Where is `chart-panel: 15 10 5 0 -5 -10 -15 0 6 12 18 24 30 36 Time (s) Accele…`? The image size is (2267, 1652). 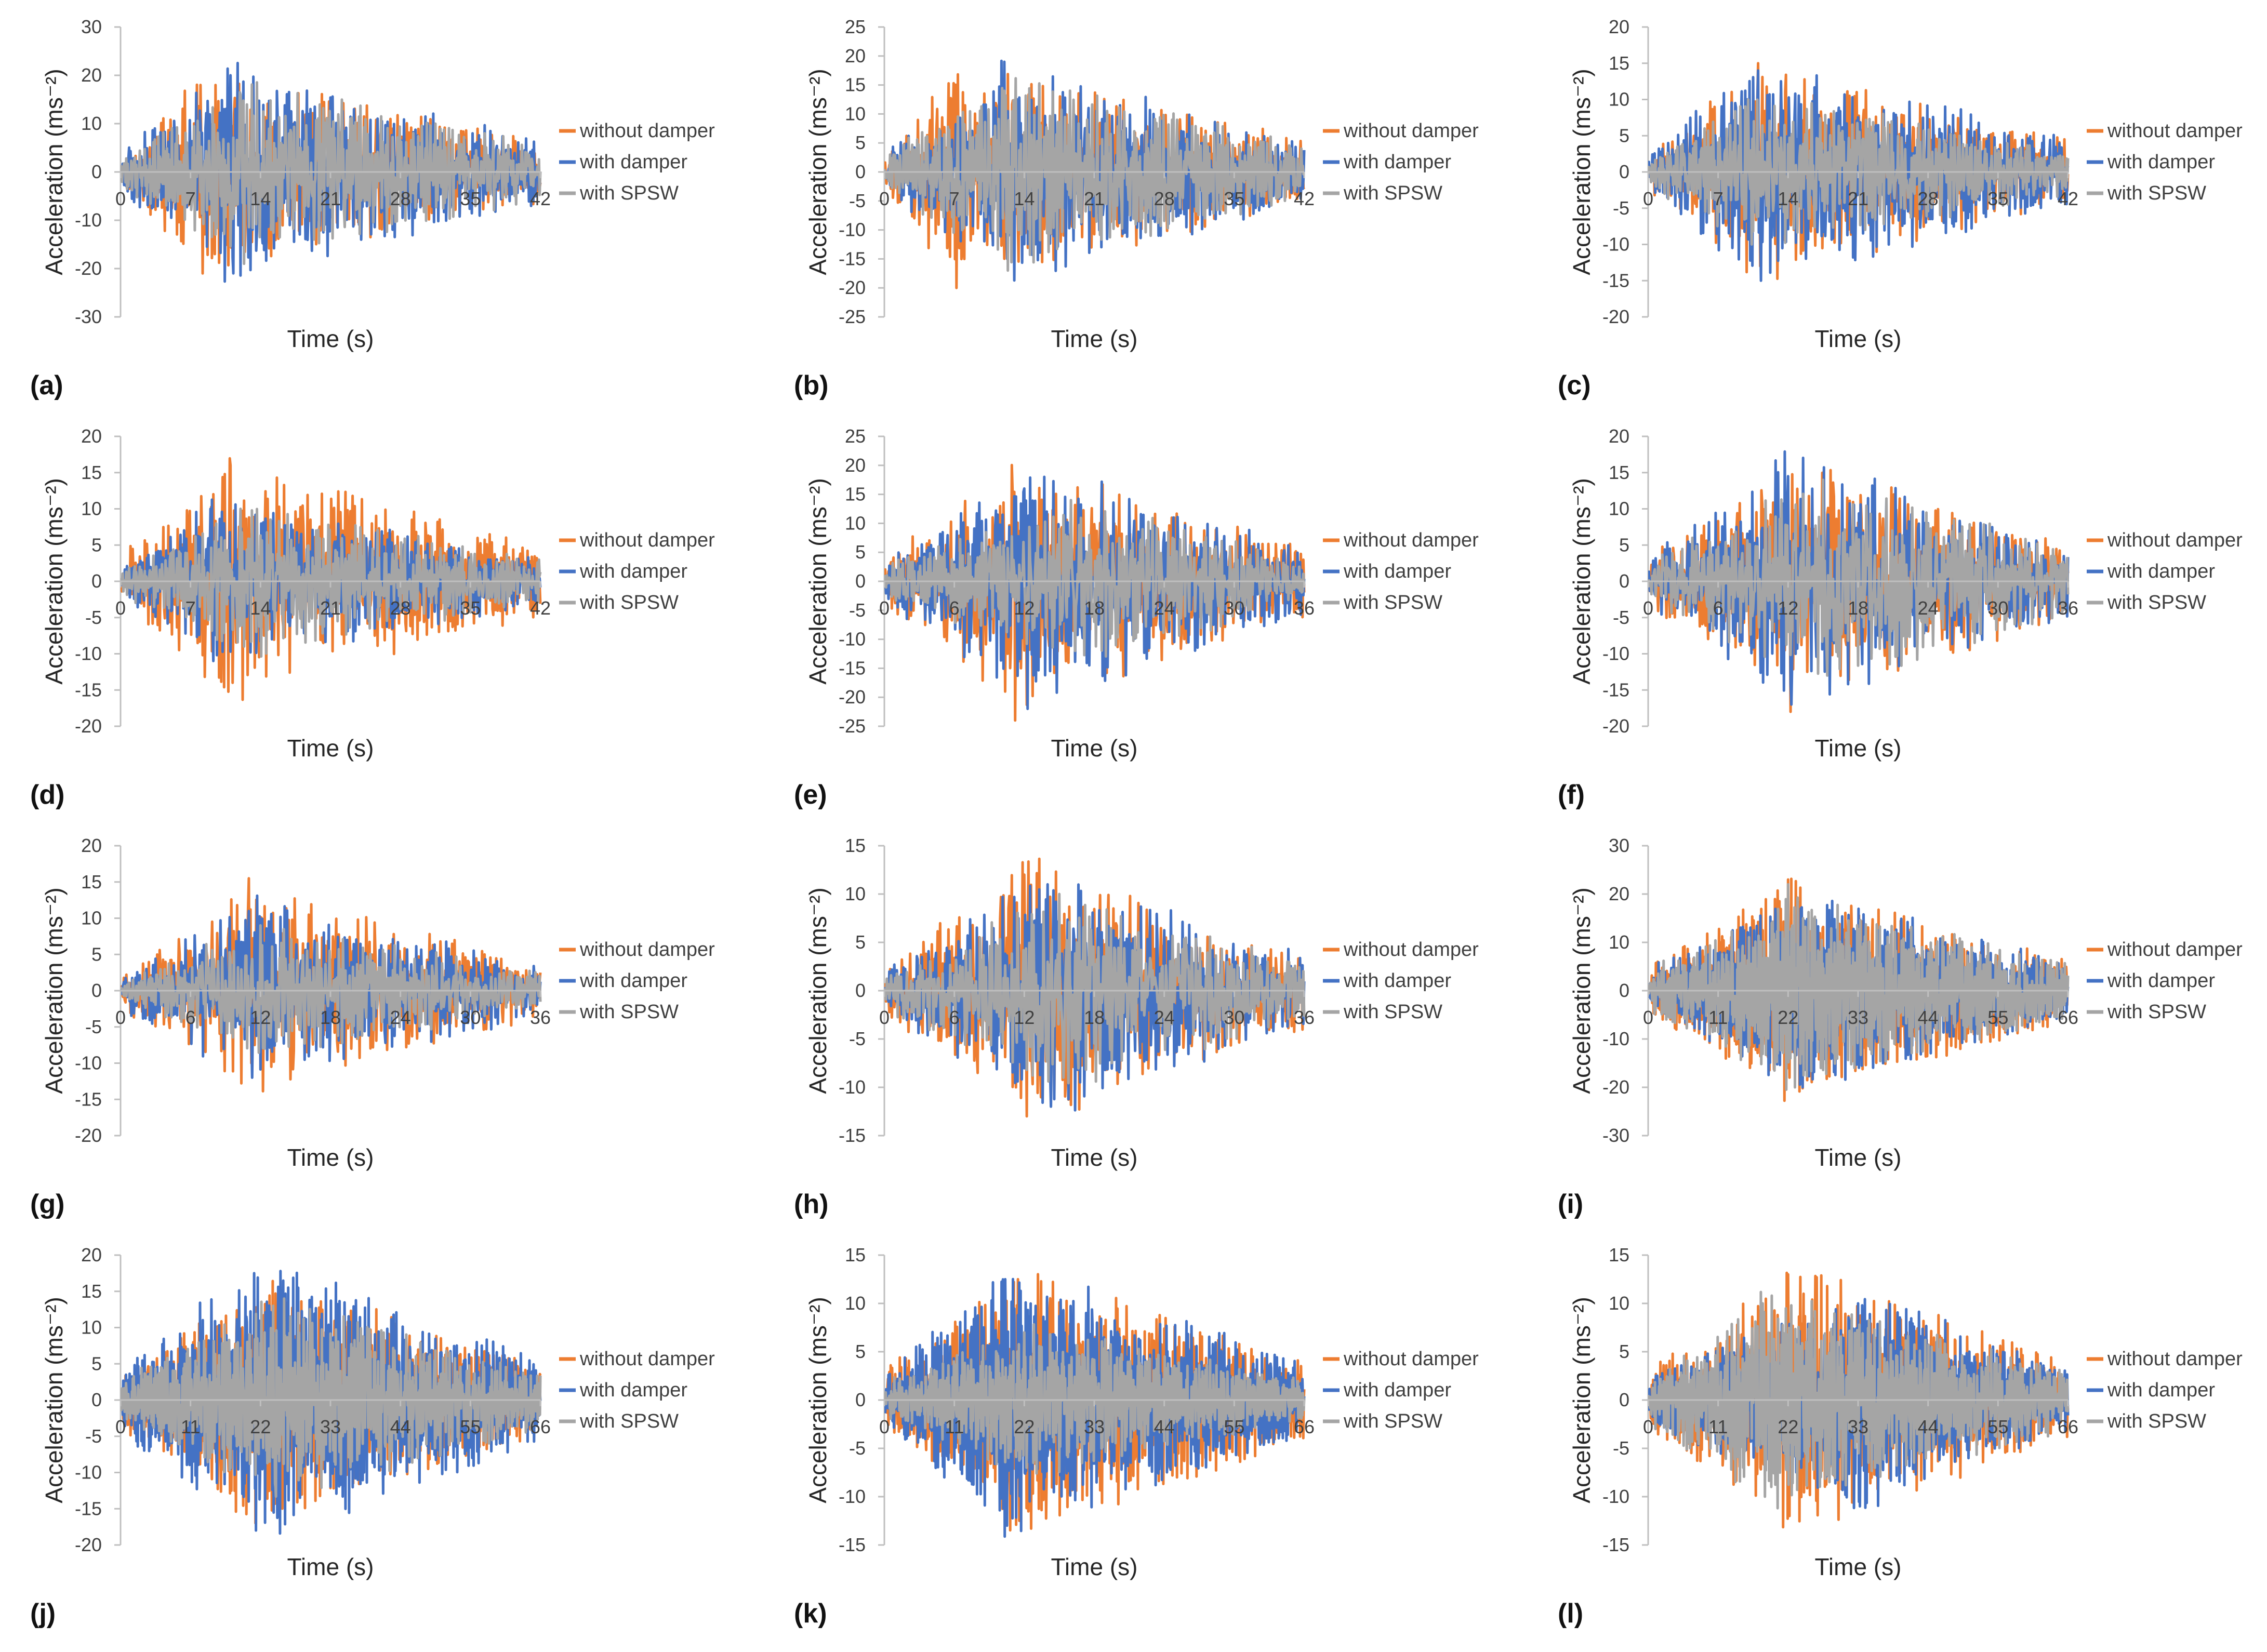 chart-panel: 15 10 5 0 -5 -10 -15 0 6 12 18 24 30 36 Time (s) Accele… is located at coordinates (1141, 1024).